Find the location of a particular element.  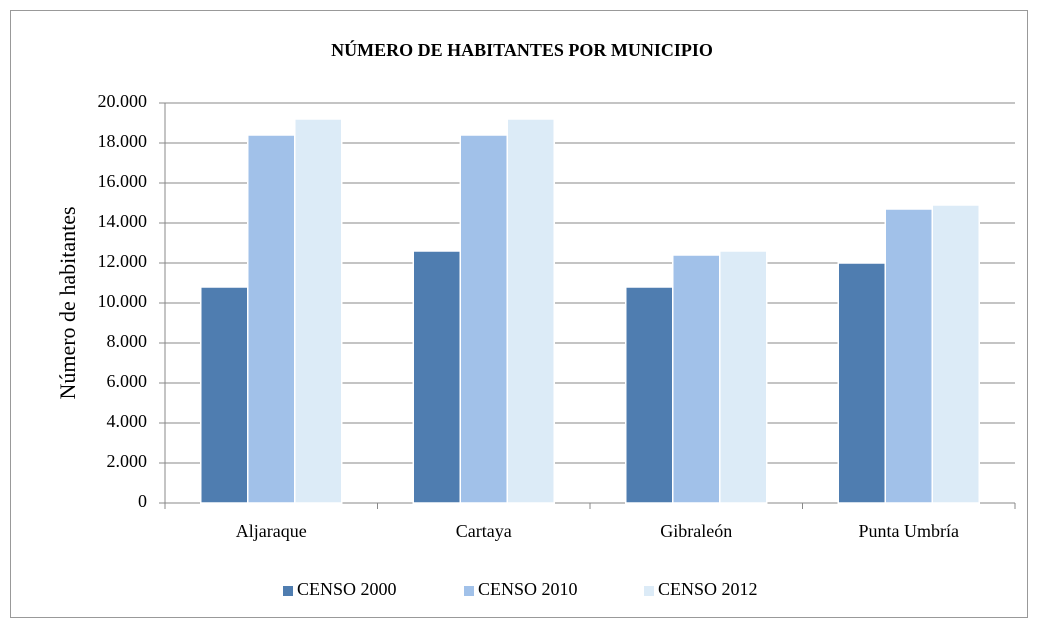

x-tick-label: Gibraleón is located at coordinates (696, 531).